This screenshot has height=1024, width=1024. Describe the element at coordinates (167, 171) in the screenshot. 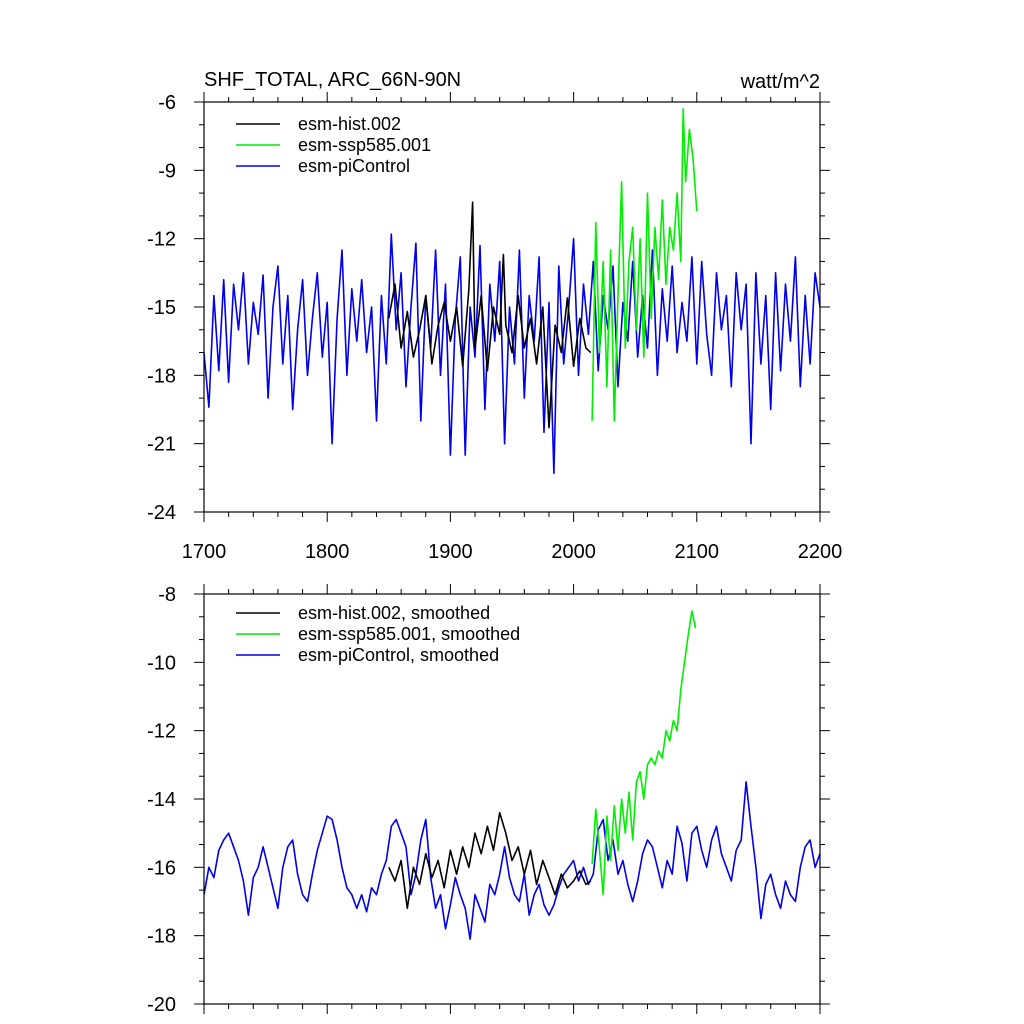

I see `y-tick-label: -9` at that location.